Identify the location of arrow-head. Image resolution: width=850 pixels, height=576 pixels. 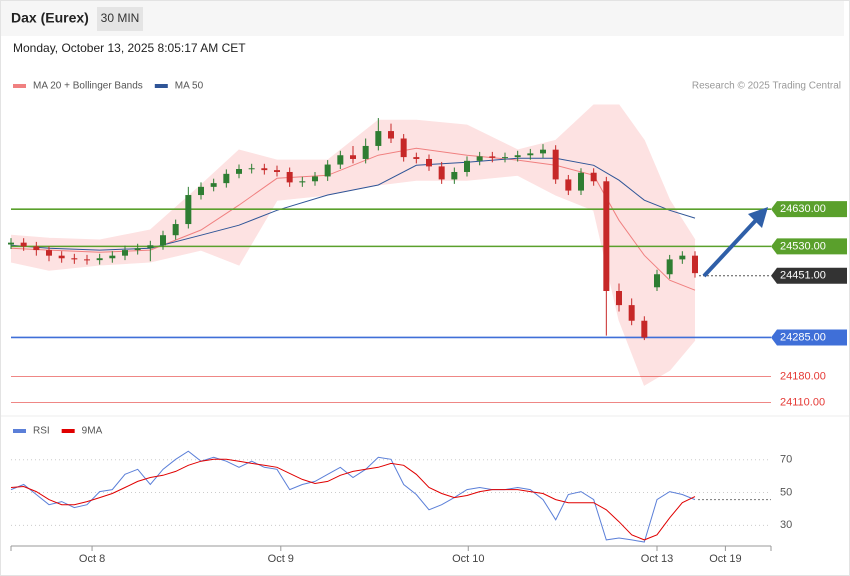
(758, 217).